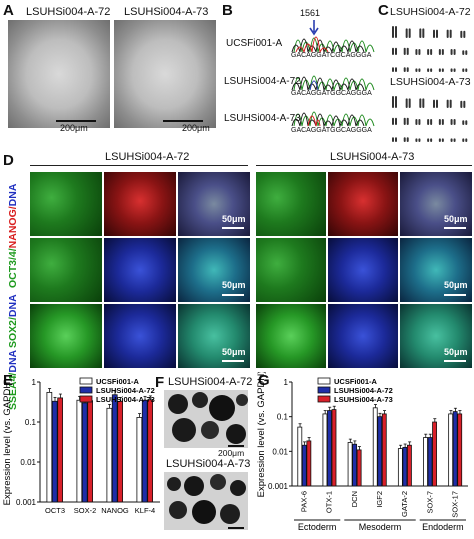 This screenshot has width=474, height=539. What do you see at coordinates (13, 195) in the screenshot?
I see `label-dna-1: DNA` at bounding box center [13, 195].